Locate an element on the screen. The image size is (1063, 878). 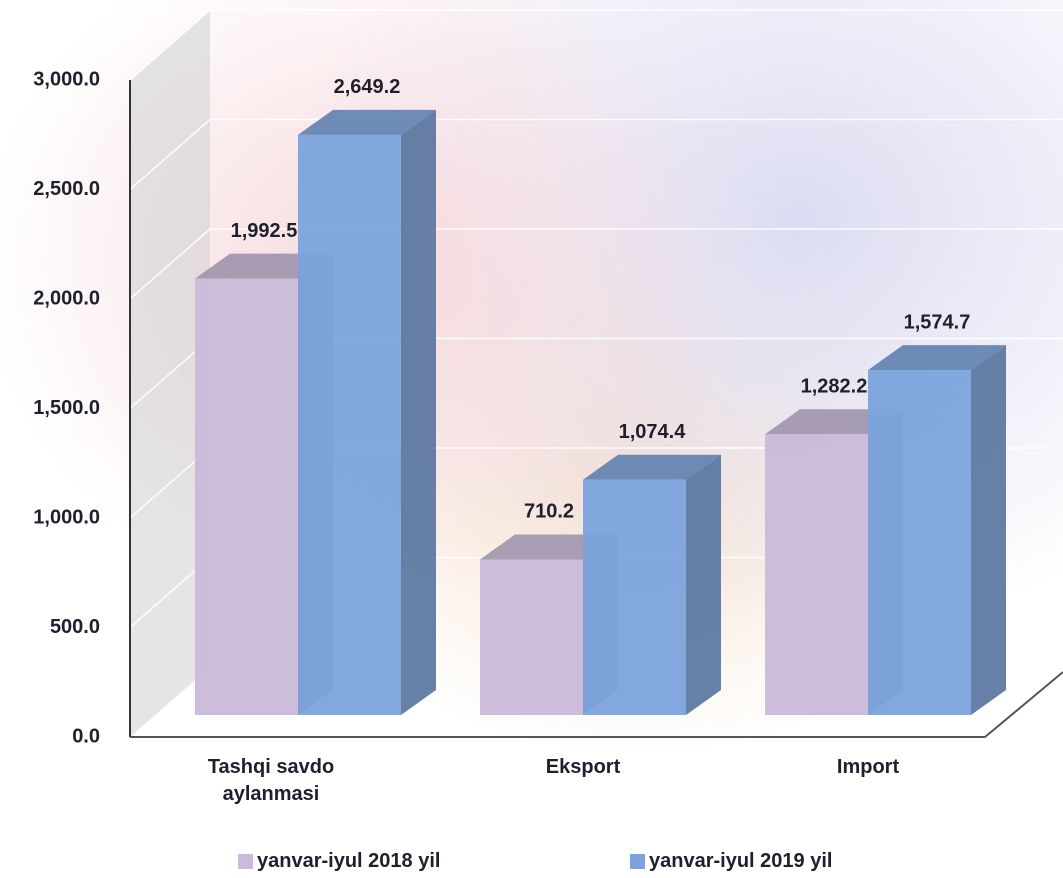
legend-entry: yanvar-iyul 2019 yil is located at coordinates (731, 861).